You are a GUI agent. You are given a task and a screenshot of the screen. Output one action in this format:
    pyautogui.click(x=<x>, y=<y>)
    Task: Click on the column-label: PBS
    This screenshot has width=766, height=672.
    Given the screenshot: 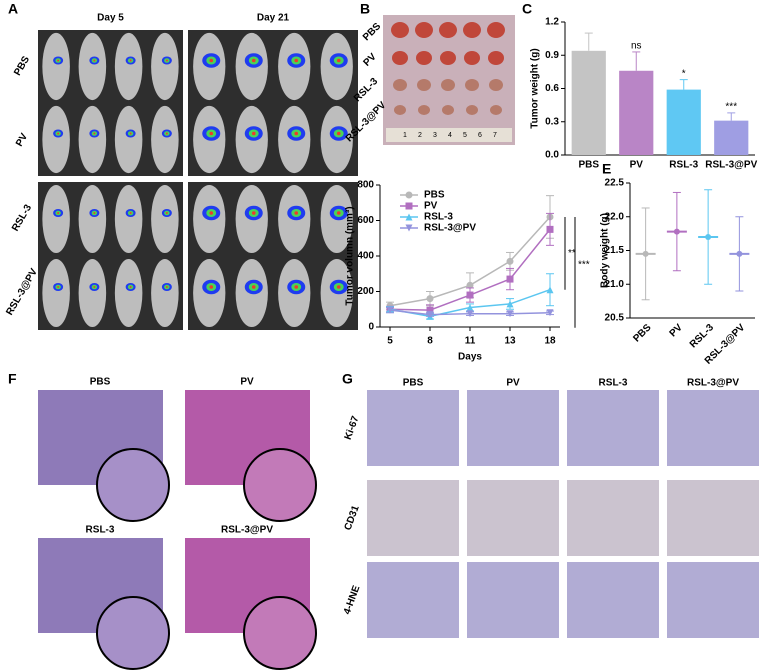 What is the action you would take?
    pyautogui.click(x=413, y=383)
    